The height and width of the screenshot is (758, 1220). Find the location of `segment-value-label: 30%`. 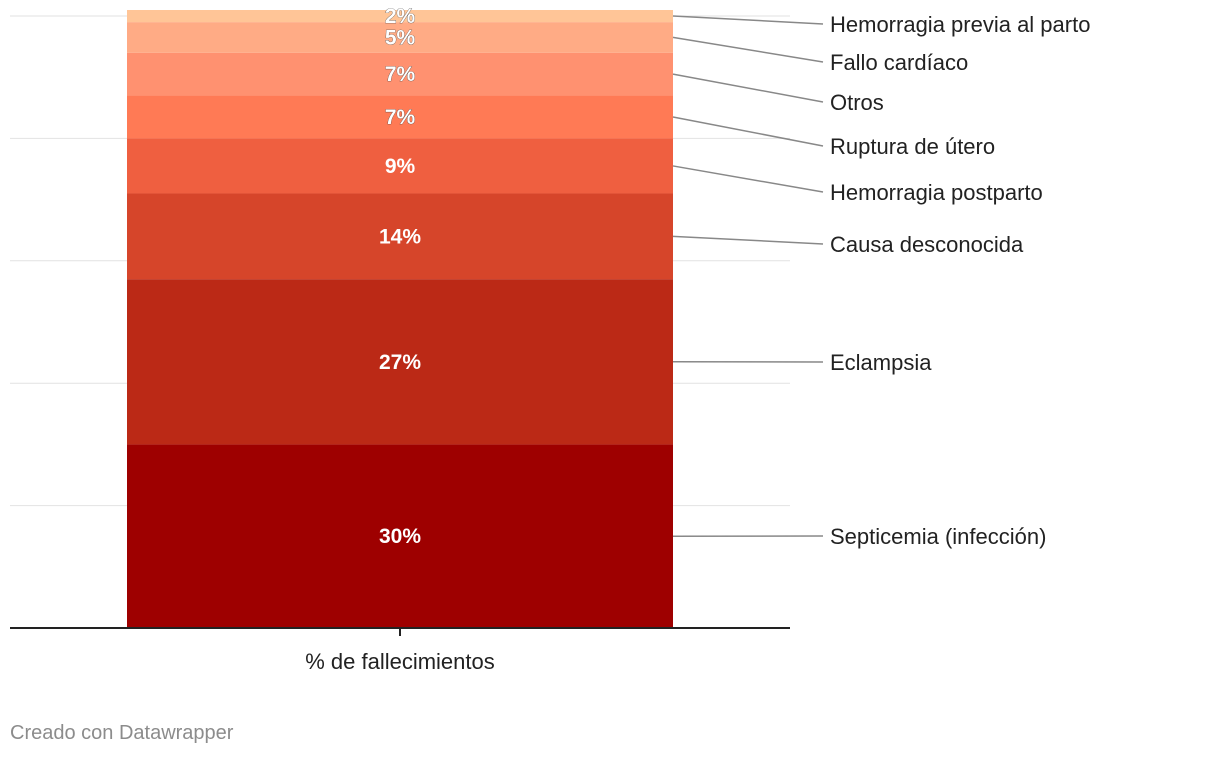

segment-value-label: 30% is located at coordinates (400, 536).